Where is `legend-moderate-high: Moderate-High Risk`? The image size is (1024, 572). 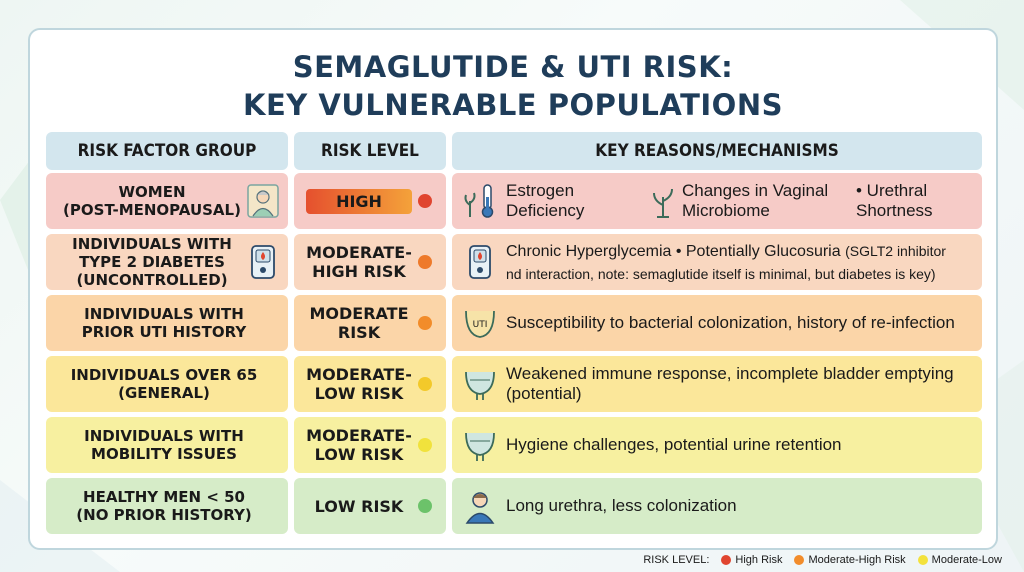
legend-moderate-high: Moderate-High Risk is located at coordinates (857, 560).